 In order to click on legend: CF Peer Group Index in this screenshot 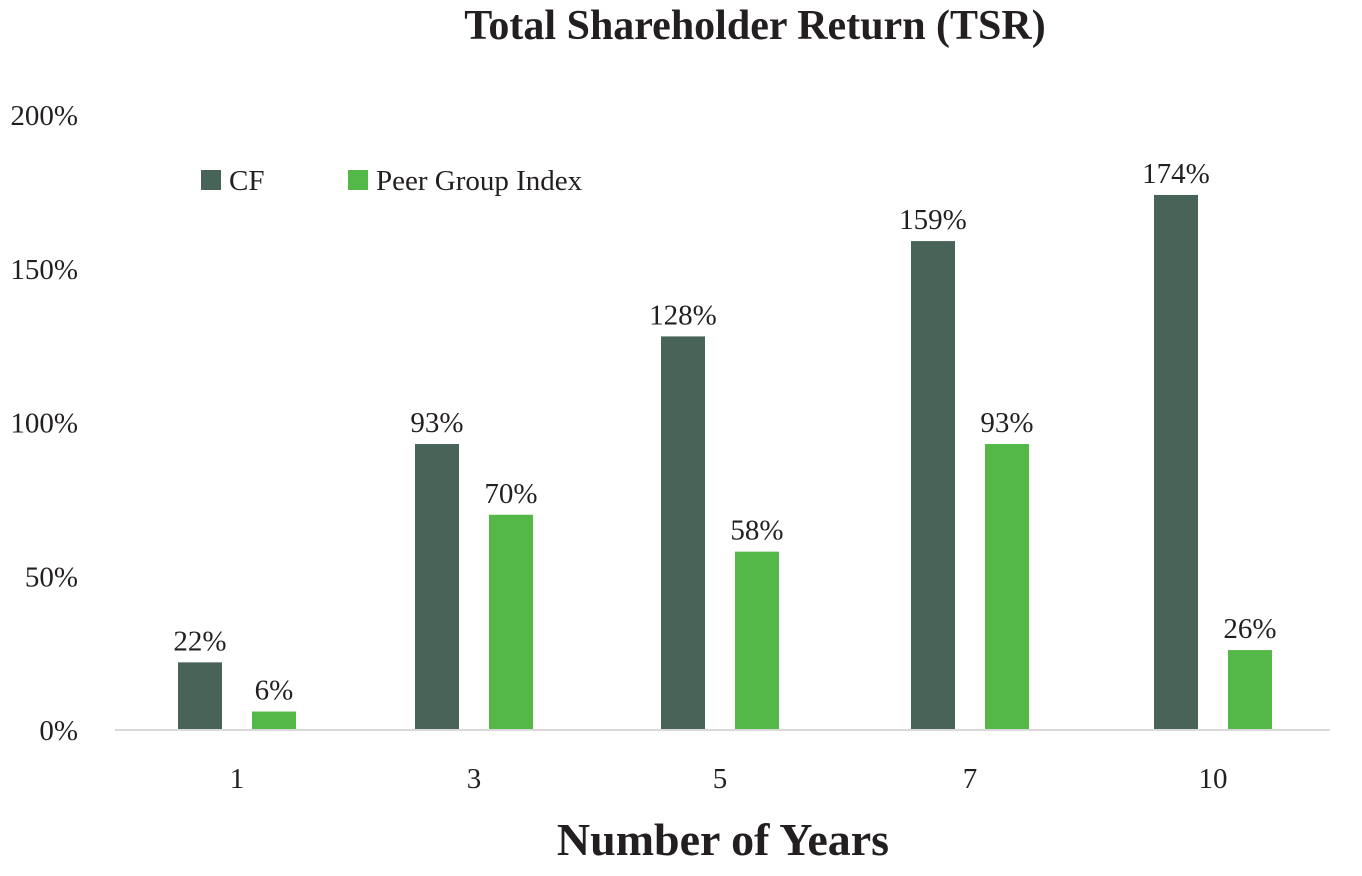, I will do `click(392, 181)`.